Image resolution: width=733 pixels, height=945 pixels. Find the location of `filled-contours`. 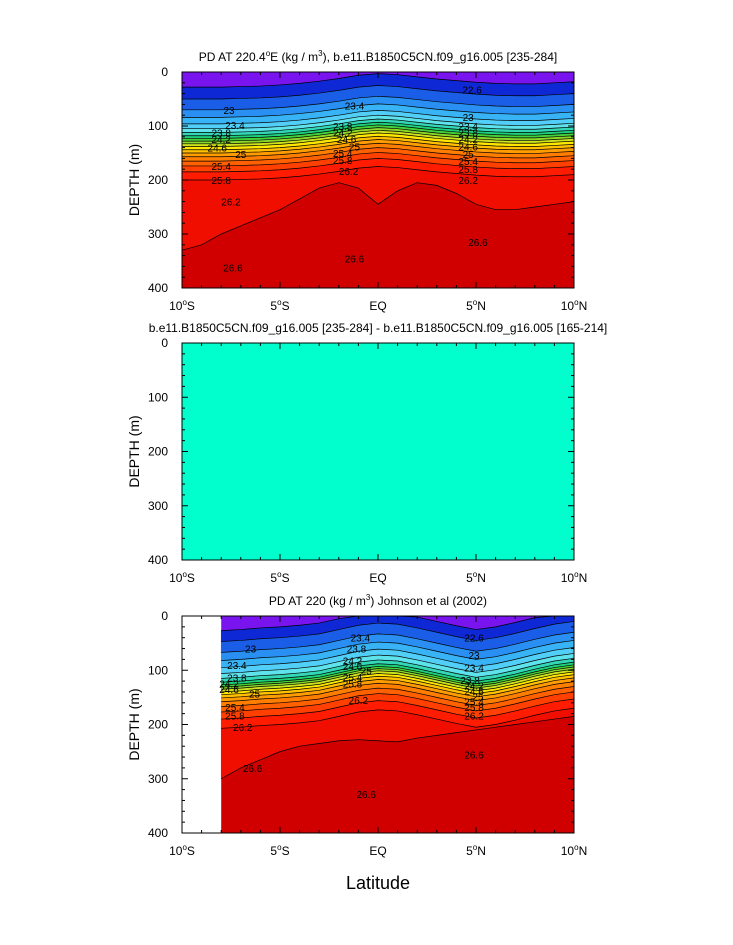

filled-contours is located at coordinates (378, 180).